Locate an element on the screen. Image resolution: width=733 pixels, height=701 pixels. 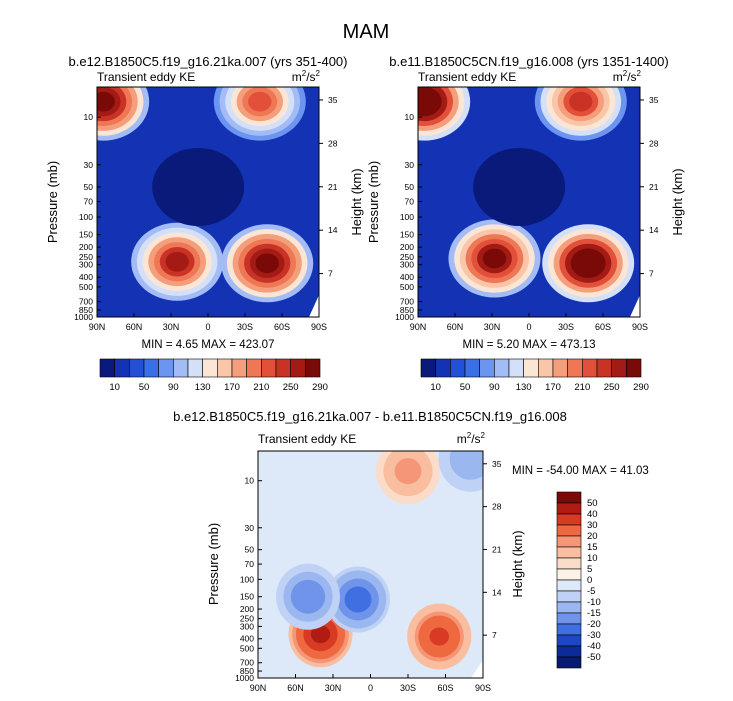
height-tick-label: 21 is located at coordinates (333, 187).